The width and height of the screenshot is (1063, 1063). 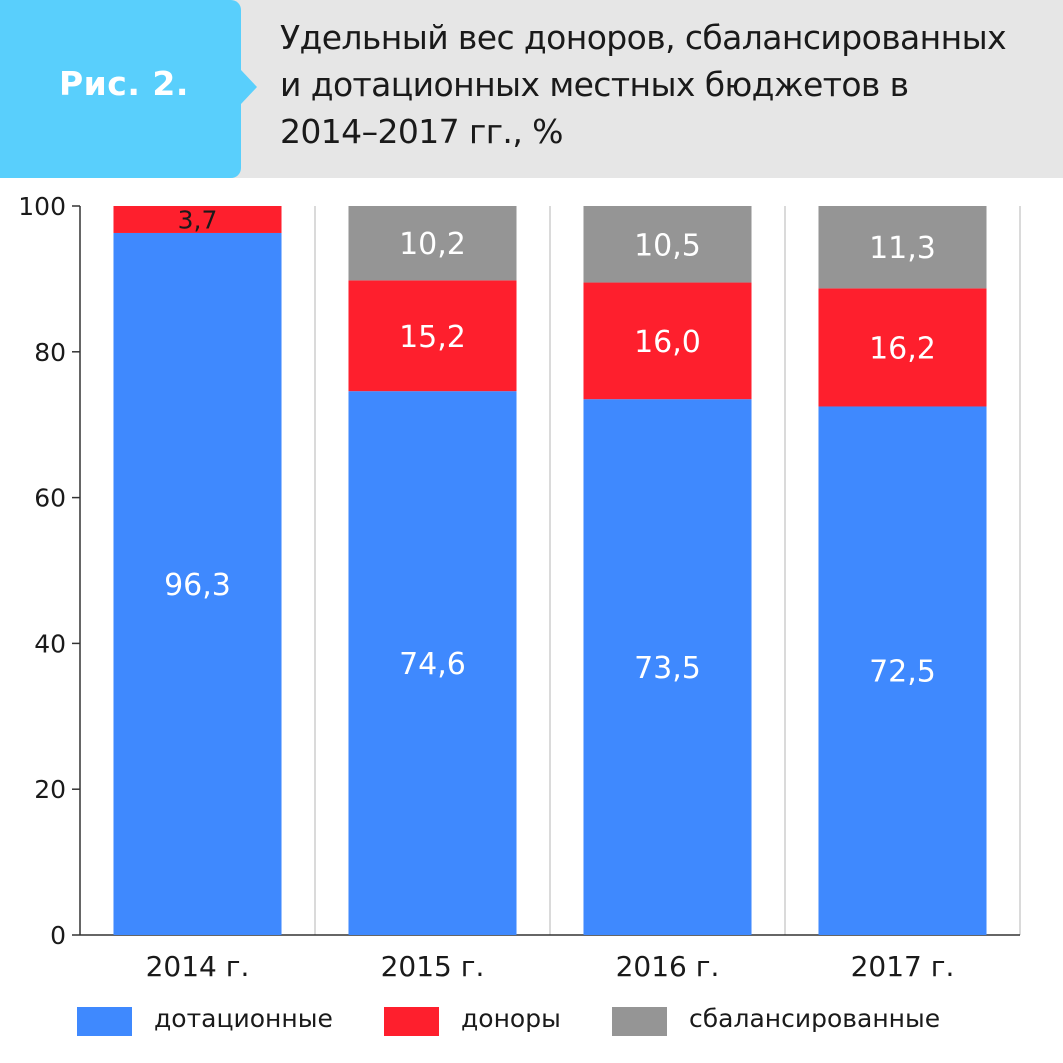 I want to click on data-label: 15,2, so click(x=432, y=337).